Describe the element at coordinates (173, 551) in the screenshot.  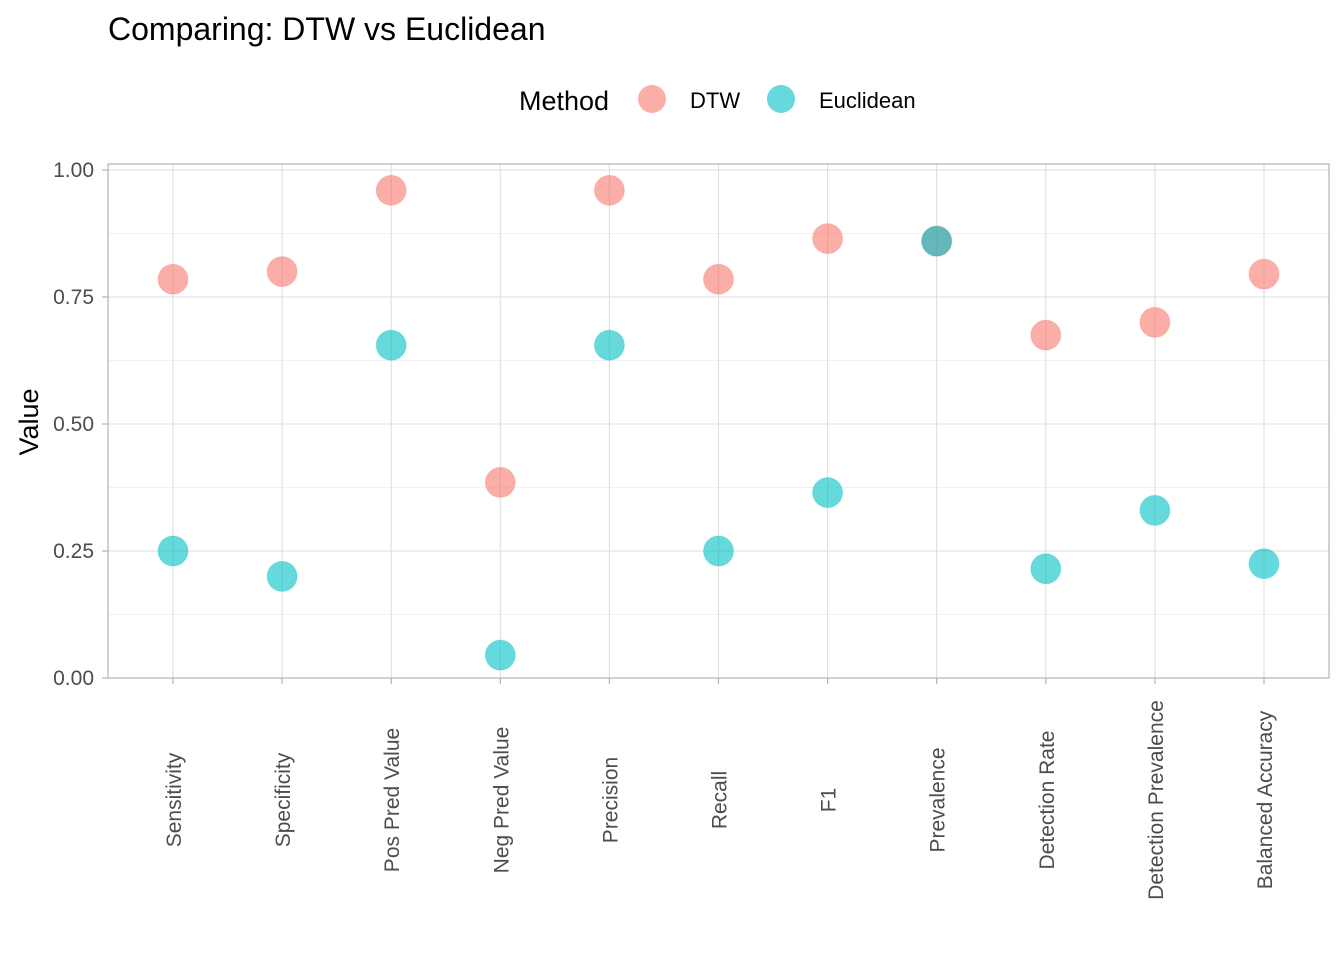
I see `point-euclidean-sensitivity` at that location.